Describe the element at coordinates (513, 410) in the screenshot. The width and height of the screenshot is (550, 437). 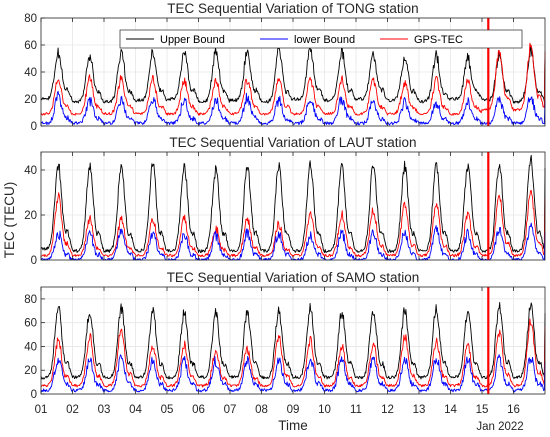
I see `x-tick-label: 16` at that location.